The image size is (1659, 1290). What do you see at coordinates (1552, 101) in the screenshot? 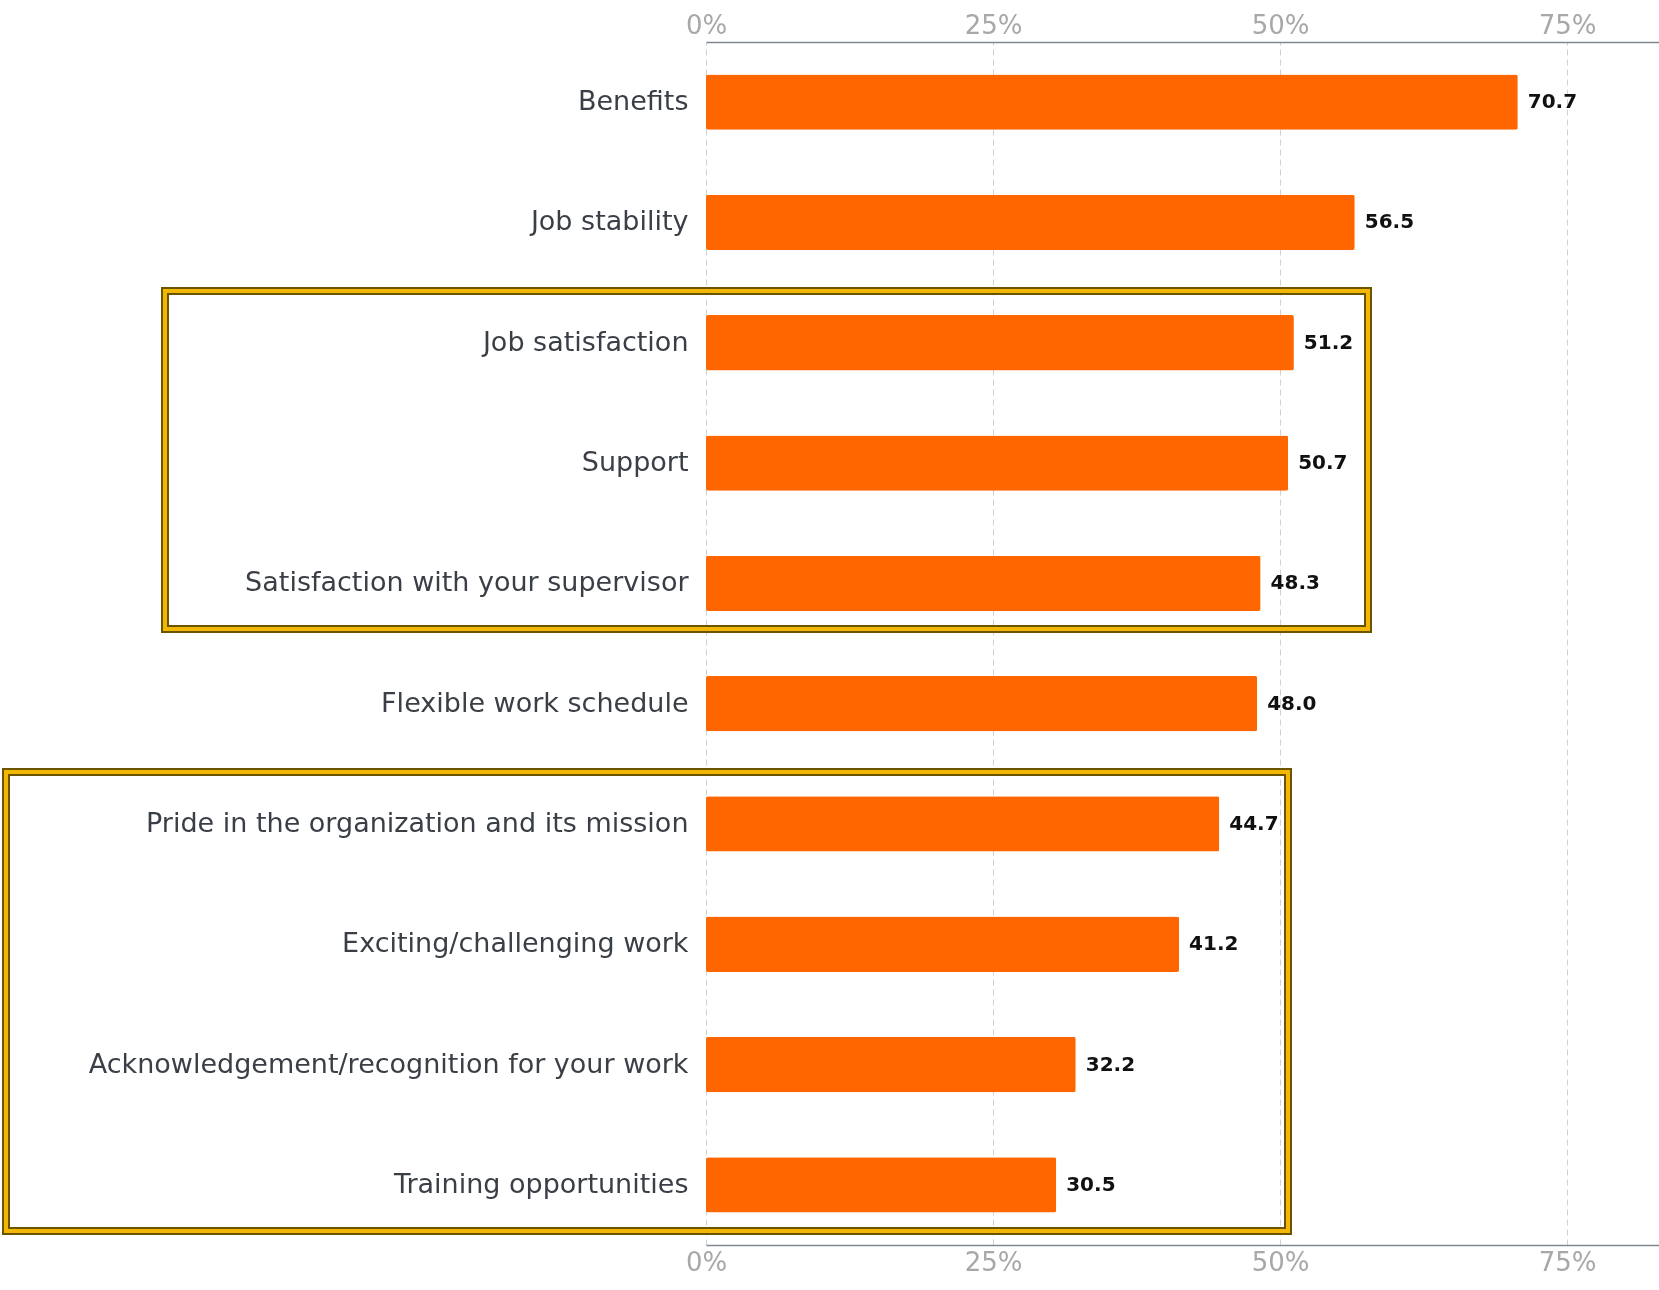
I see `data-label: 70.7` at bounding box center [1552, 101].